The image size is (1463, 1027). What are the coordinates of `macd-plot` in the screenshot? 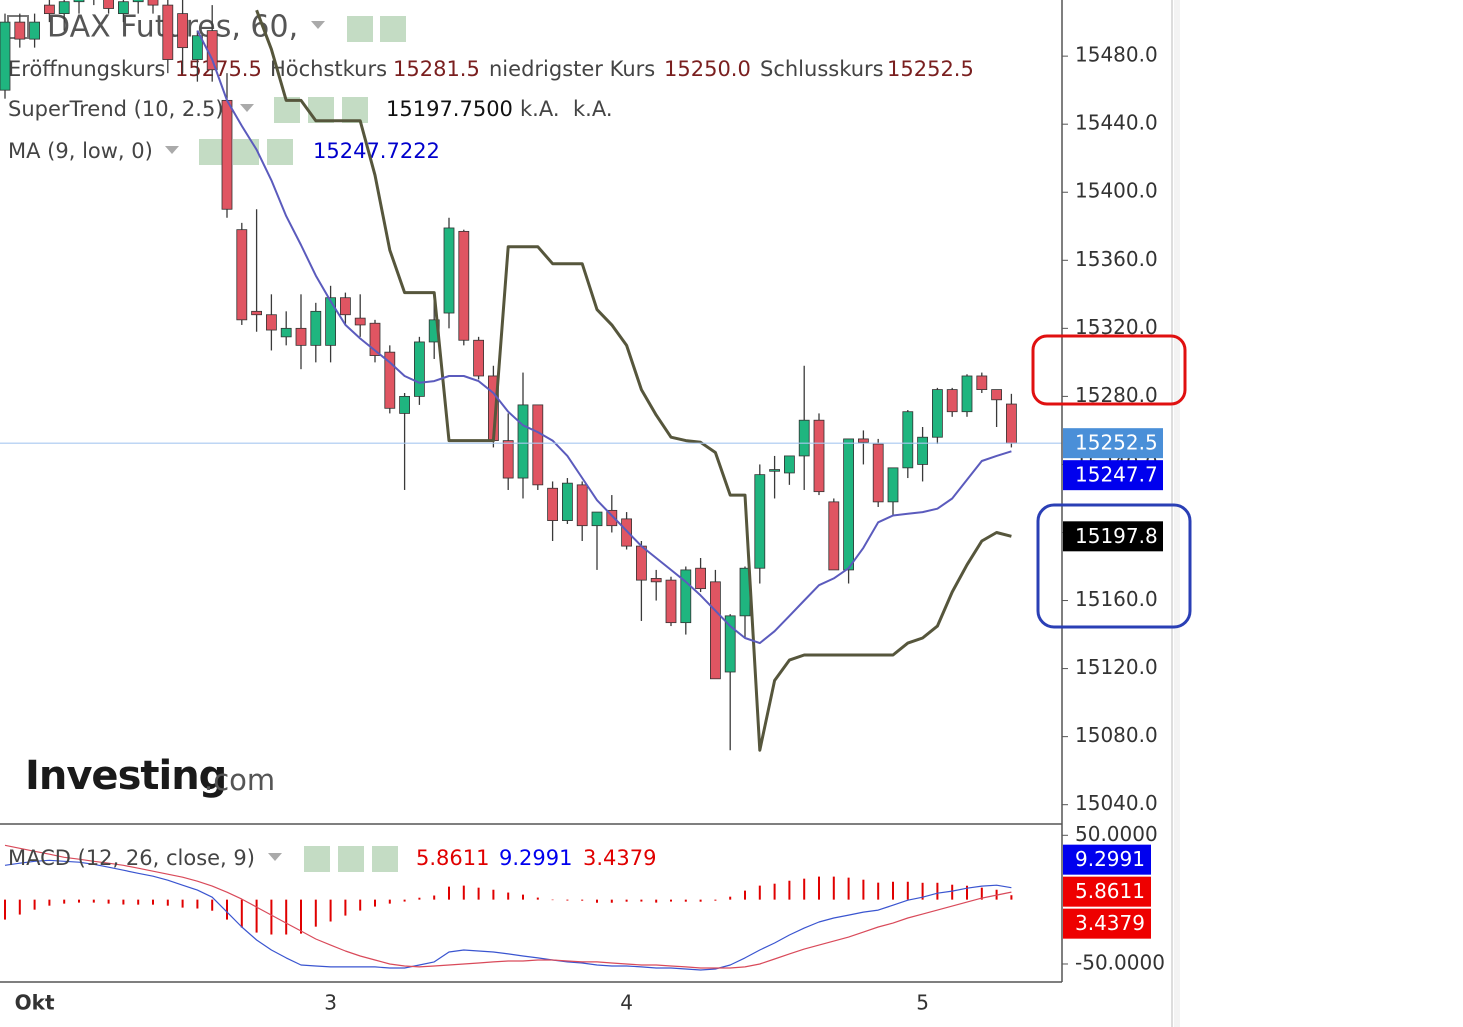 It's located at (508, 907).